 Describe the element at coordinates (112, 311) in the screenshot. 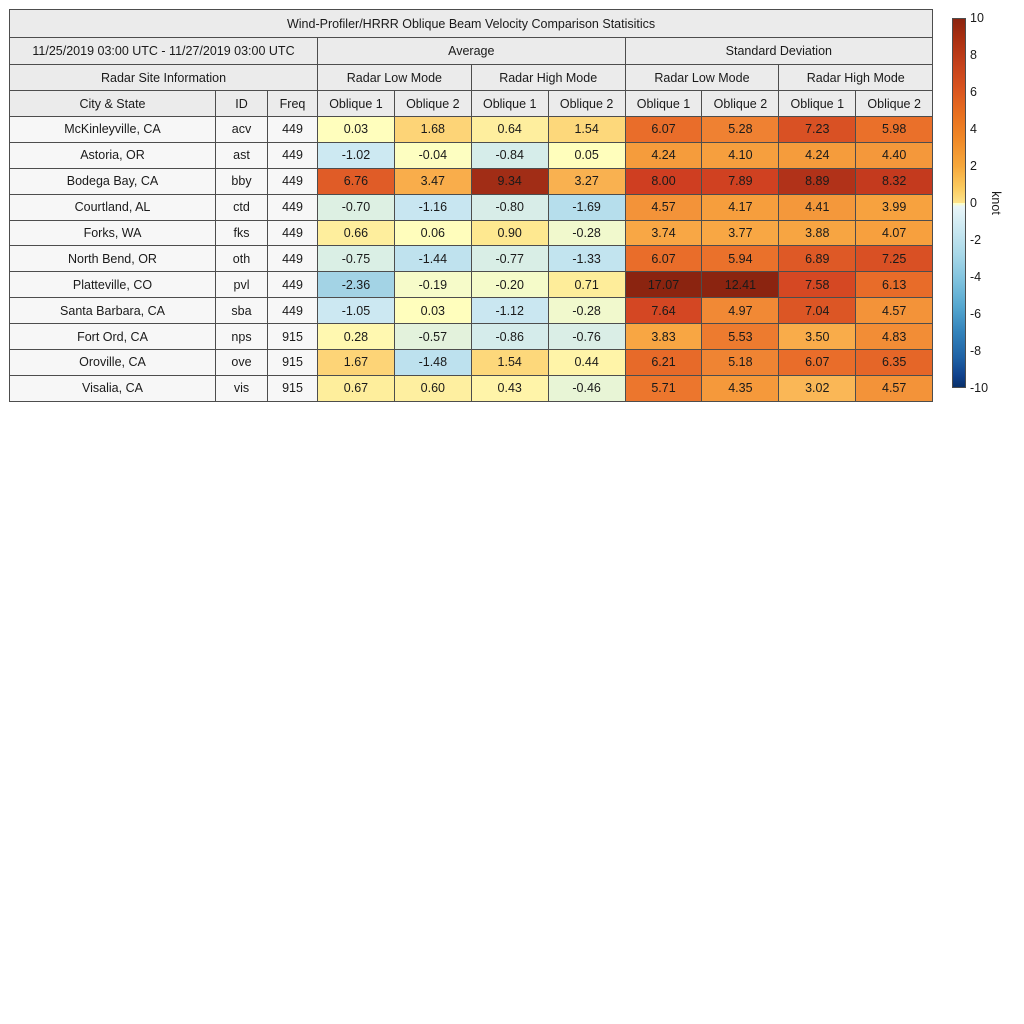

I see `site-city-state: Santa Barbara, CA` at that location.